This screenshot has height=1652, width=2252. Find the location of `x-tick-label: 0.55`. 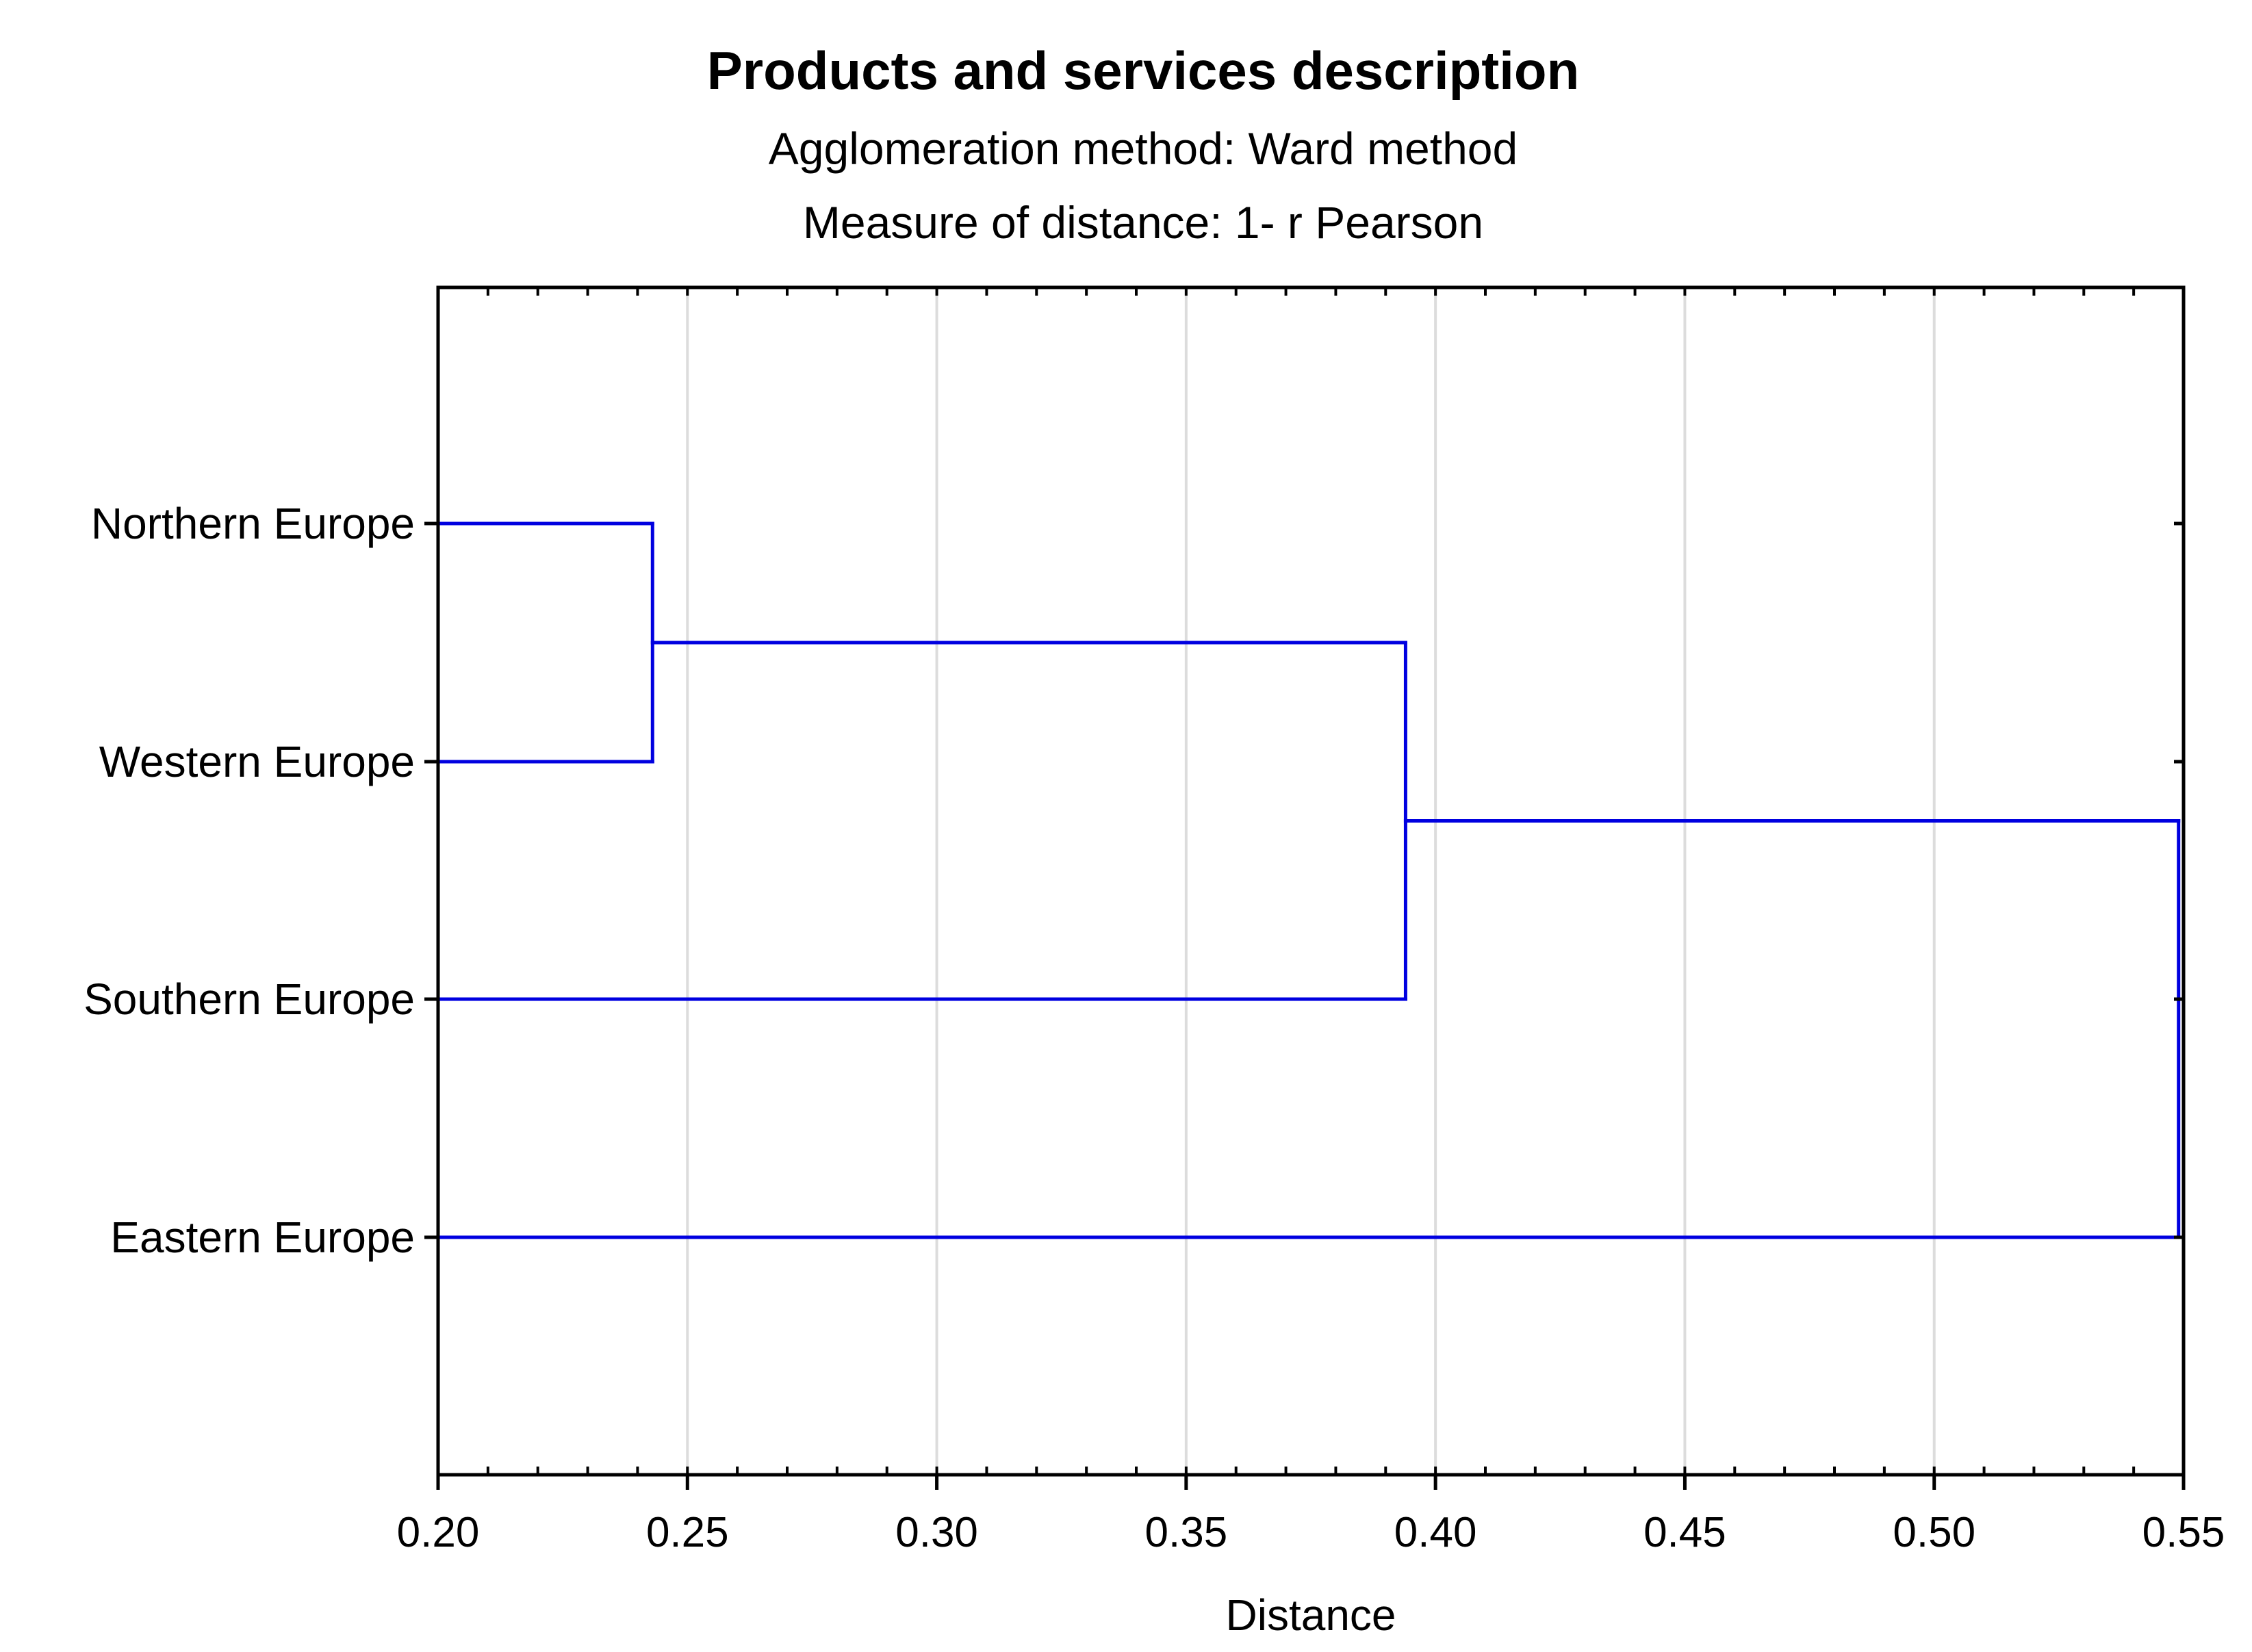

x-tick-label: 0.55 is located at coordinates (2183, 1532).